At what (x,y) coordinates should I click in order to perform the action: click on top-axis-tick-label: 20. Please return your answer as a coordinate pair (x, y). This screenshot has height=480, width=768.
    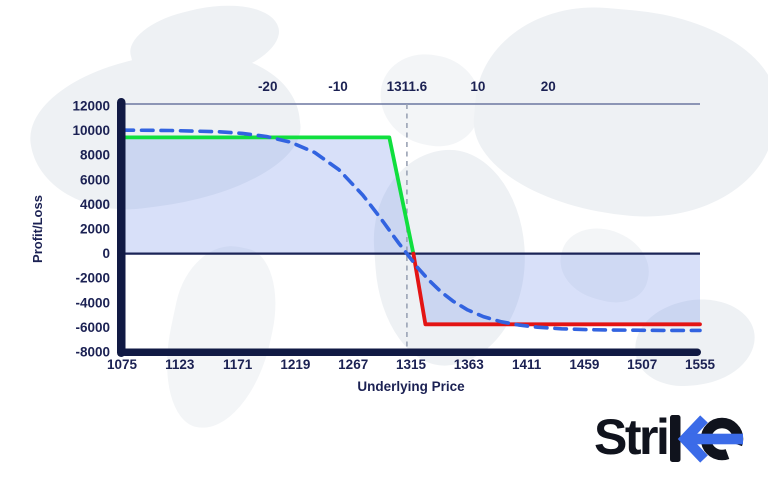
    Looking at the image, I should click on (548, 86).